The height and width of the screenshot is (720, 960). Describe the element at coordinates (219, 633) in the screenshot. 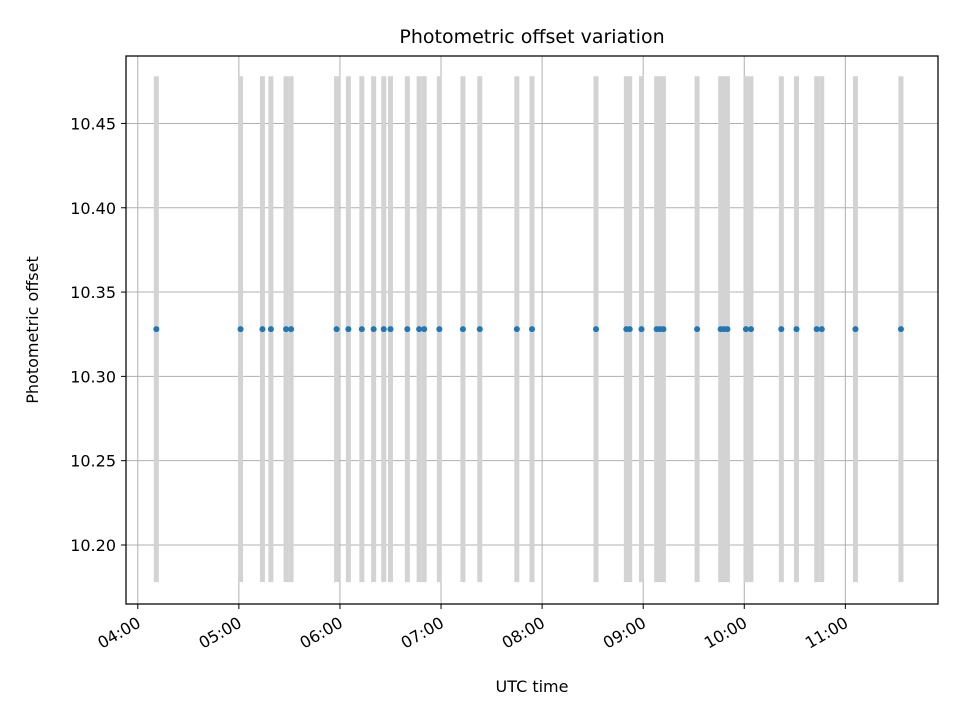

I see `x-tick-label: 05:00` at that location.